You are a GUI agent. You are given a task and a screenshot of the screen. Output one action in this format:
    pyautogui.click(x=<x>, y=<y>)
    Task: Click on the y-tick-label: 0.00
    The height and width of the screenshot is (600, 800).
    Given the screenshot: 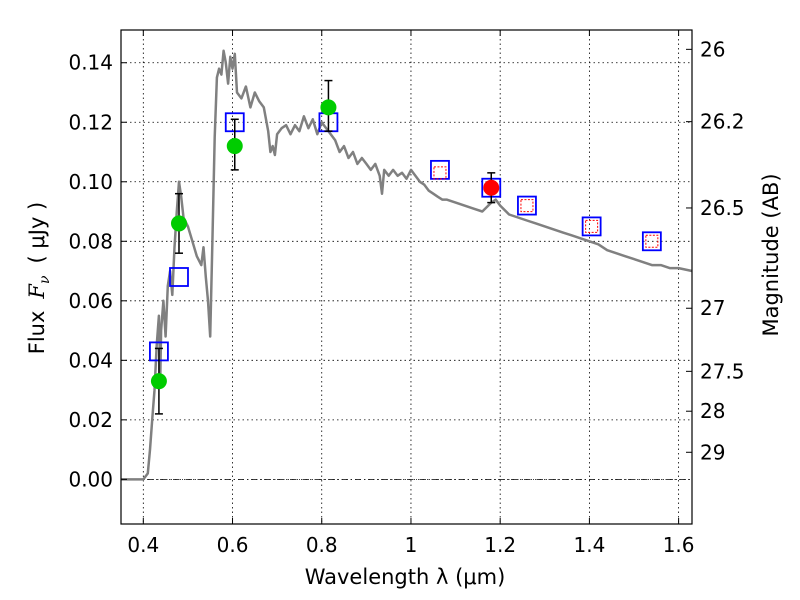 What is the action you would take?
    pyautogui.click(x=90, y=479)
    